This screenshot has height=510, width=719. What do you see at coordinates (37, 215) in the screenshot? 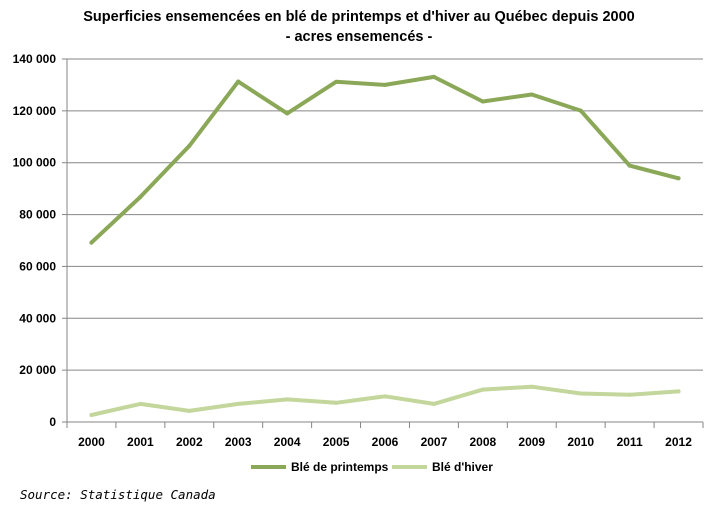
I see `y-tick-label: 80 000` at bounding box center [37, 215].